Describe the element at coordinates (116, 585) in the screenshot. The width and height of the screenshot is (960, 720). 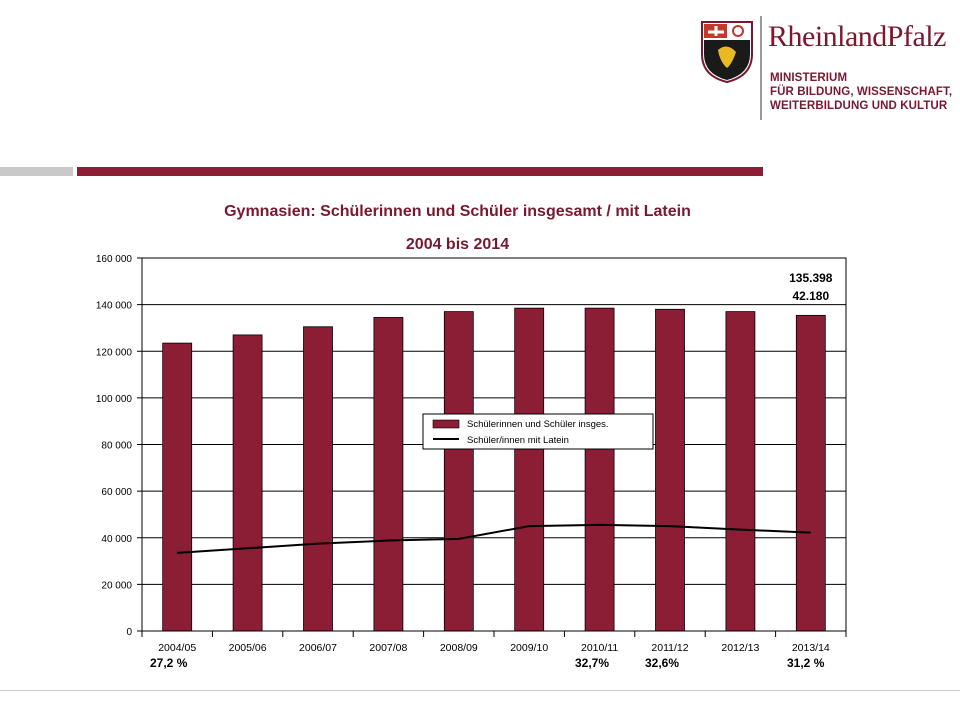
I see `y-tick-label: 20 000` at that location.